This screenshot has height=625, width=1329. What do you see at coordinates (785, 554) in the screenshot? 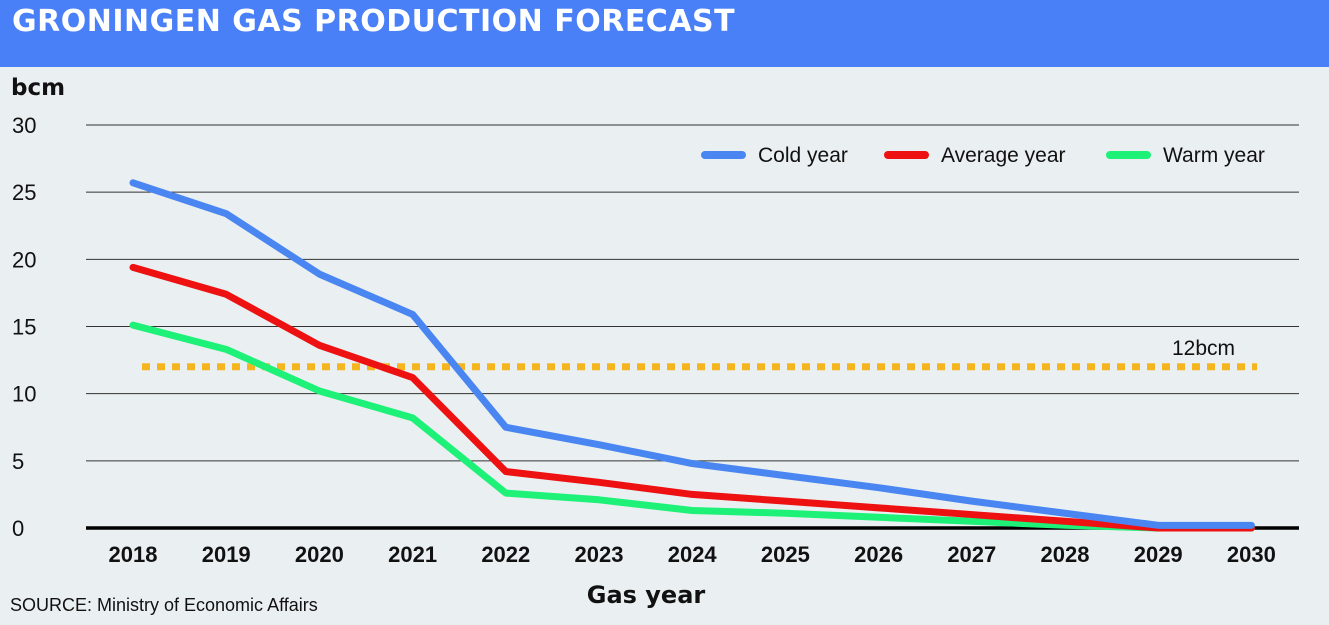
I see `x-tick-2025: 2025` at bounding box center [785, 554].